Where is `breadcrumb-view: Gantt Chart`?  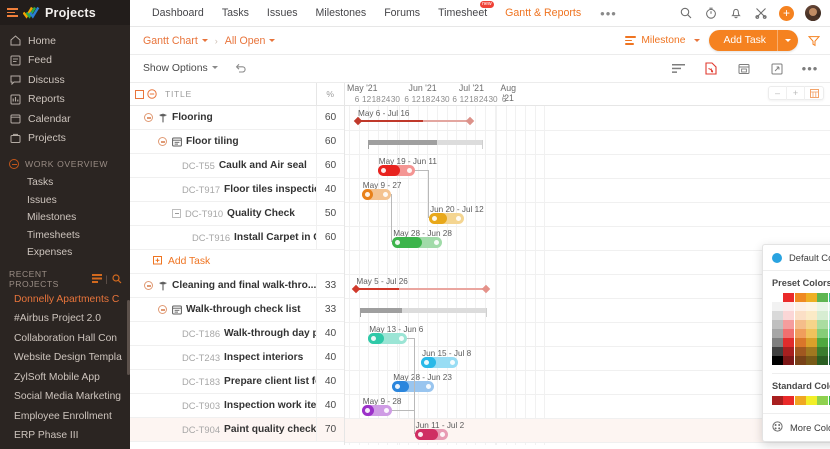
breadcrumb-view: Gantt Chart is located at coordinates (175, 41).